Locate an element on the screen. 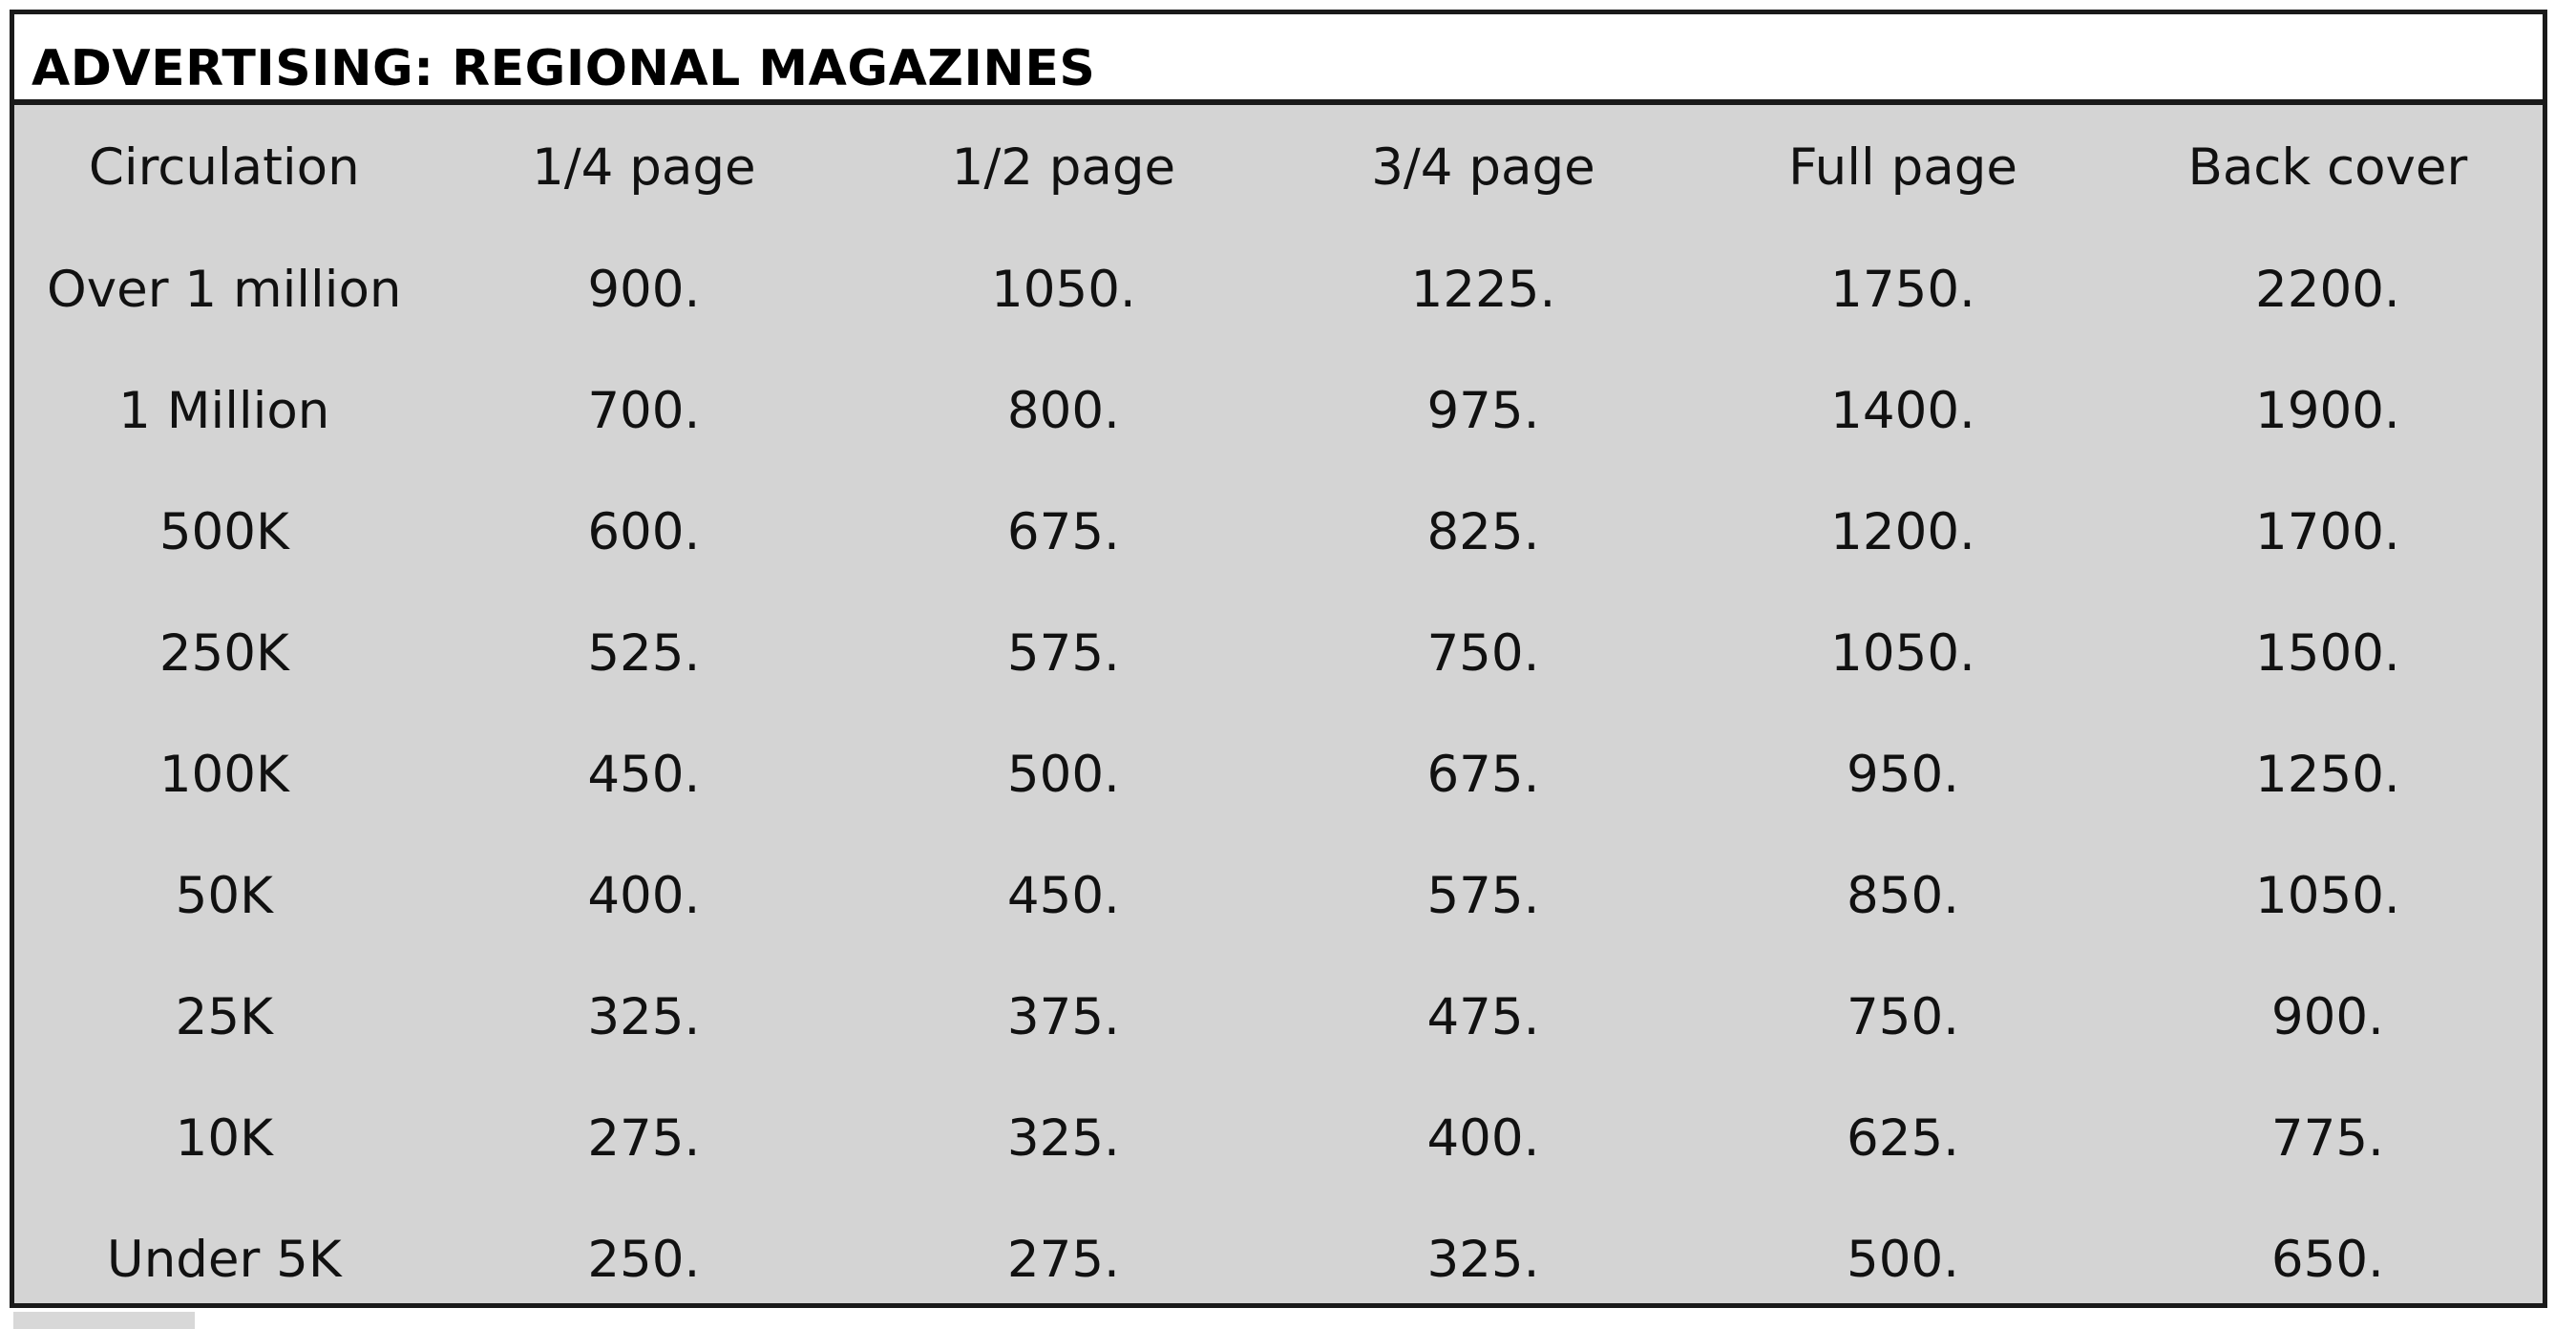 This screenshot has height=1329, width=2576. price-cell: 800. is located at coordinates (1063, 411).